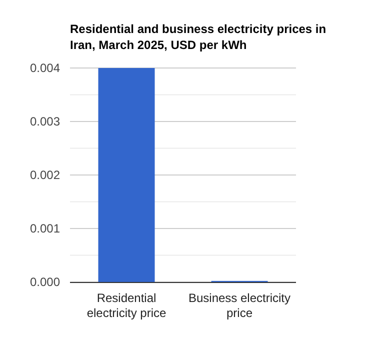 Image resolution: width=365 pixels, height=350 pixels. What do you see at coordinates (45, 121) in the screenshot?
I see `y-tick-label: 0.003` at bounding box center [45, 121].